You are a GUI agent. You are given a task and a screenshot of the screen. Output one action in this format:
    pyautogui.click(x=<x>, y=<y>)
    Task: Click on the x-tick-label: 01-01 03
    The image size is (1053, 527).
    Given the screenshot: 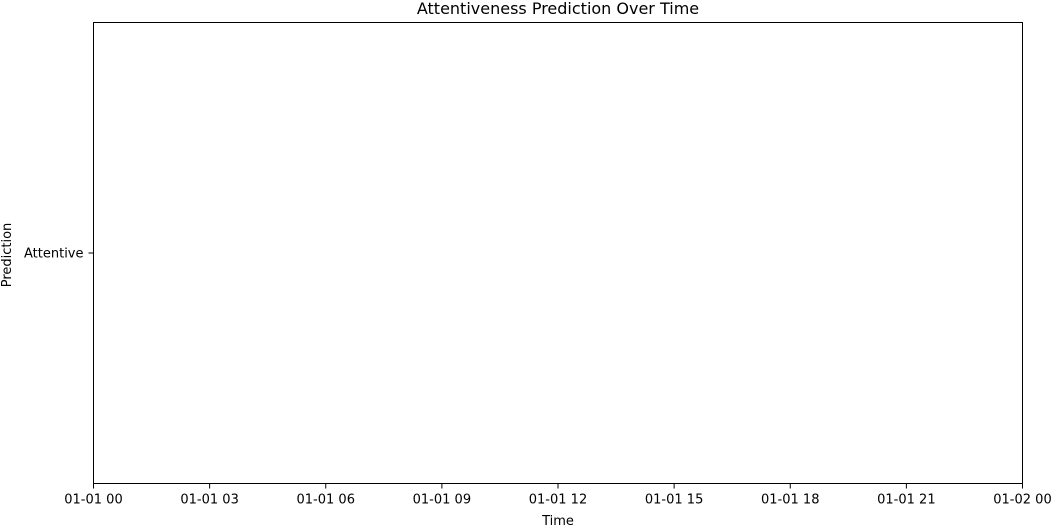 What is the action you would take?
    pyautogui.click(x=209, y=500)
    